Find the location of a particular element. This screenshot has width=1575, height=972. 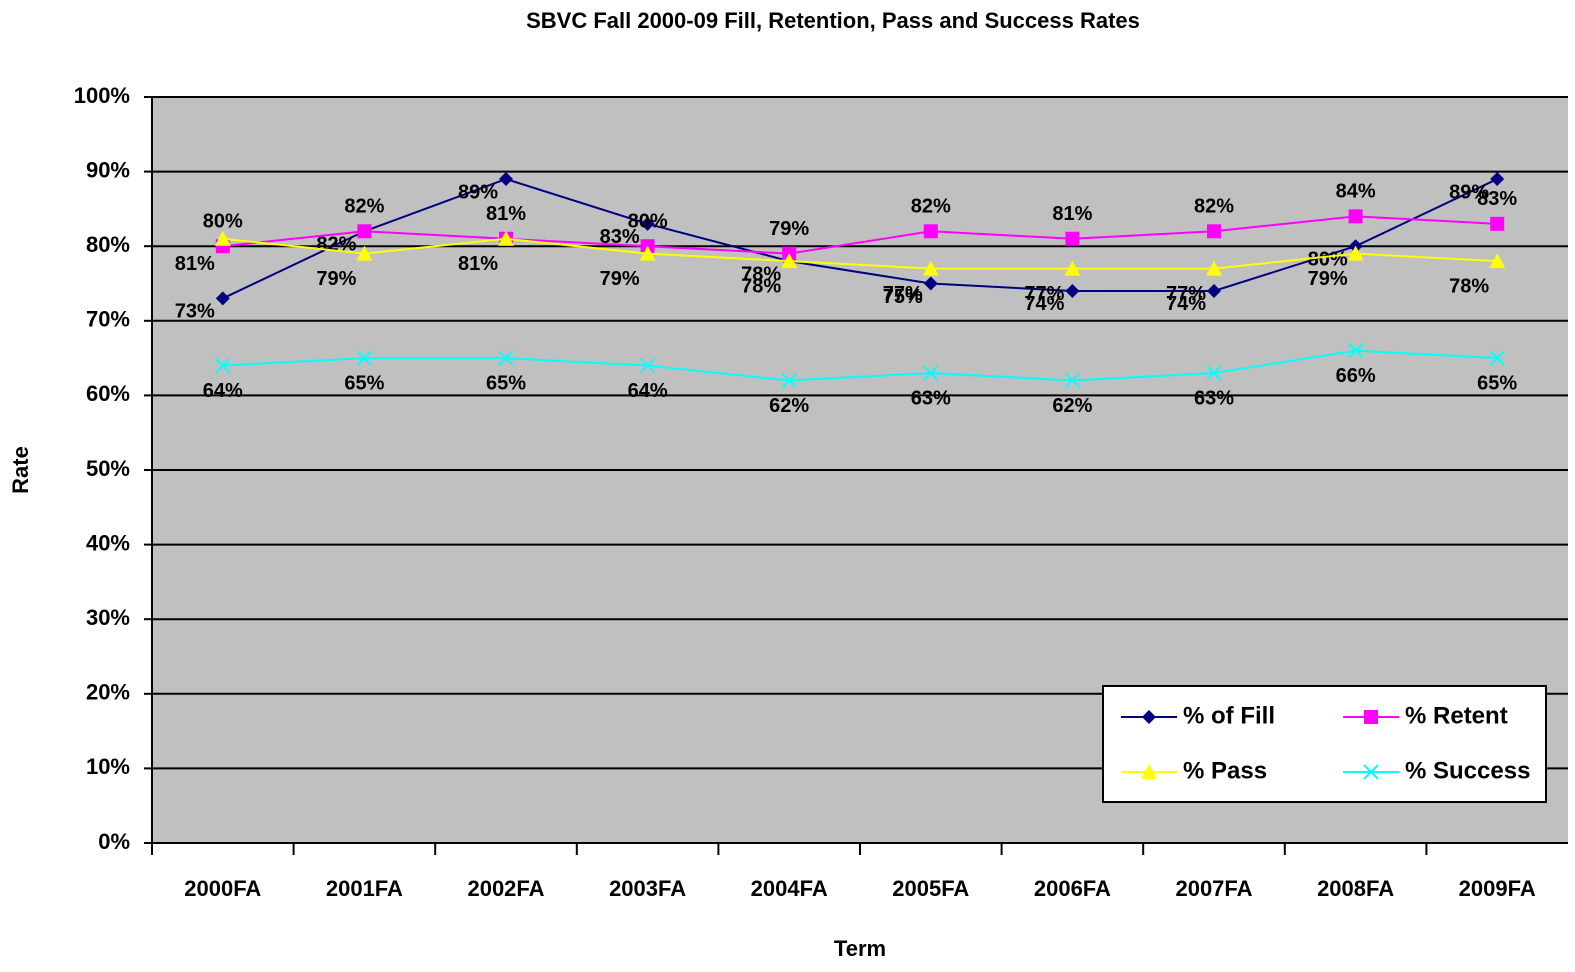

legend-box is located at coordinates (1324, 744).